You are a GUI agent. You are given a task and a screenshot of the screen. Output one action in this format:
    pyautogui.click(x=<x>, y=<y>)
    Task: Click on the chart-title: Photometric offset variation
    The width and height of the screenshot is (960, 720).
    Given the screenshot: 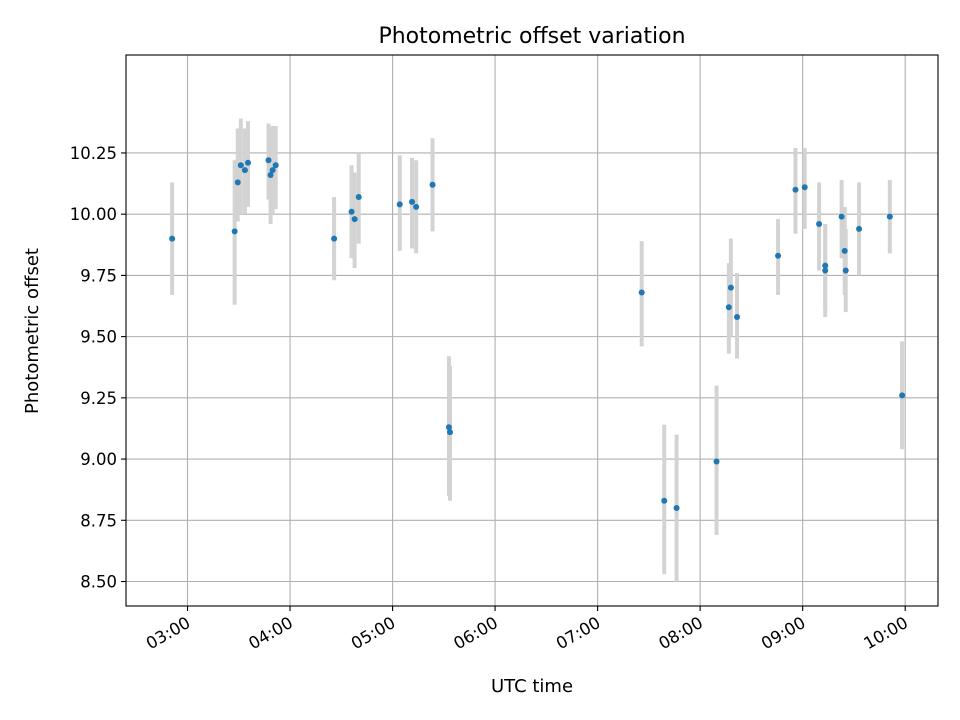 What is the action you would take?
    pyautogui.click(x=531, y=36)
    